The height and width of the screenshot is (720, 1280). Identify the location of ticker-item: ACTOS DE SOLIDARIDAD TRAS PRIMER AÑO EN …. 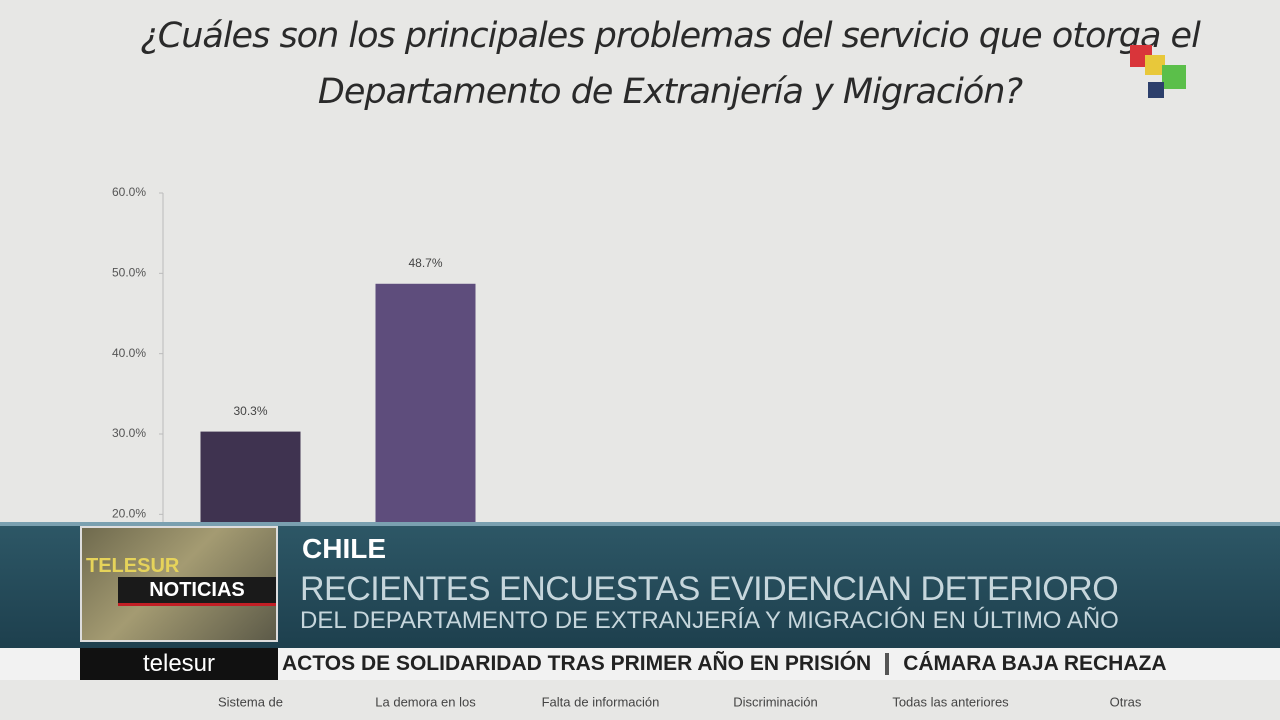
(577, 663).